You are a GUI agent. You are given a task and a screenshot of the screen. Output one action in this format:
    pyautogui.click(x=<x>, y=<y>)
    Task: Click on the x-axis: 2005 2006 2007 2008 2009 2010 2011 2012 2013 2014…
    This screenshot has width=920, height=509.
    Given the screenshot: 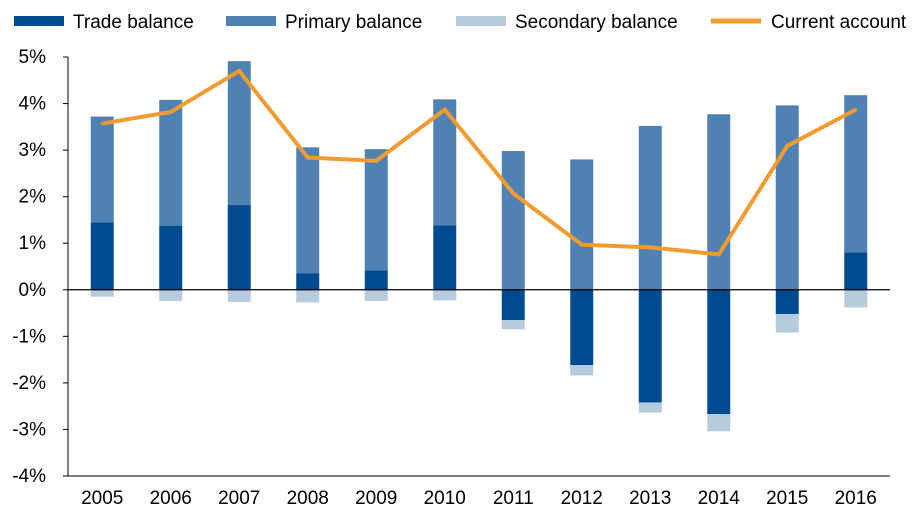 What is the action you would take?
    pyautogui.click(x=479, y=492)
    